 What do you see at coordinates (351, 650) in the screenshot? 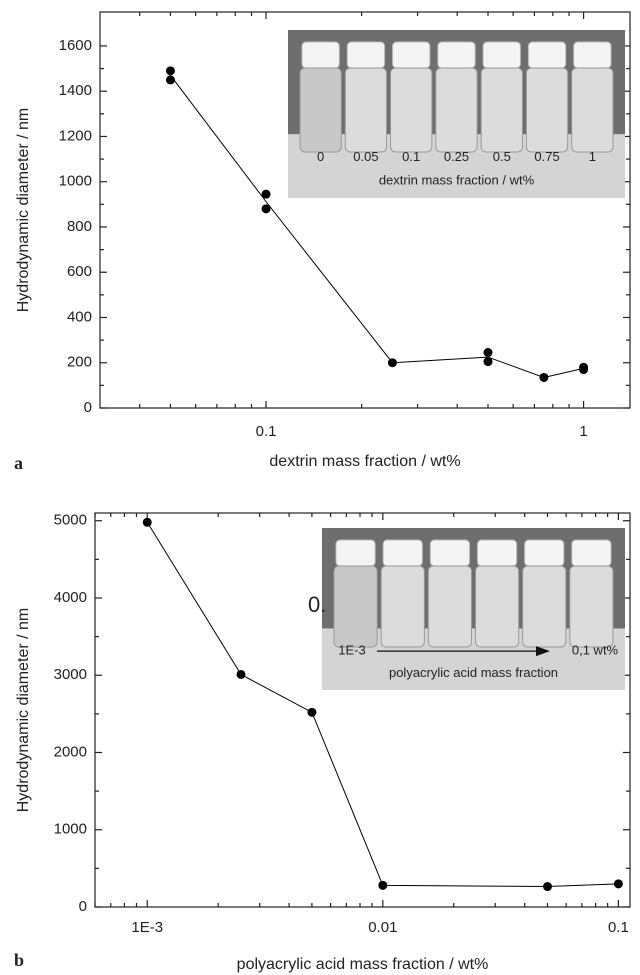
I see `inset-start-label: 1E-3` at bounding box center [351, 650].